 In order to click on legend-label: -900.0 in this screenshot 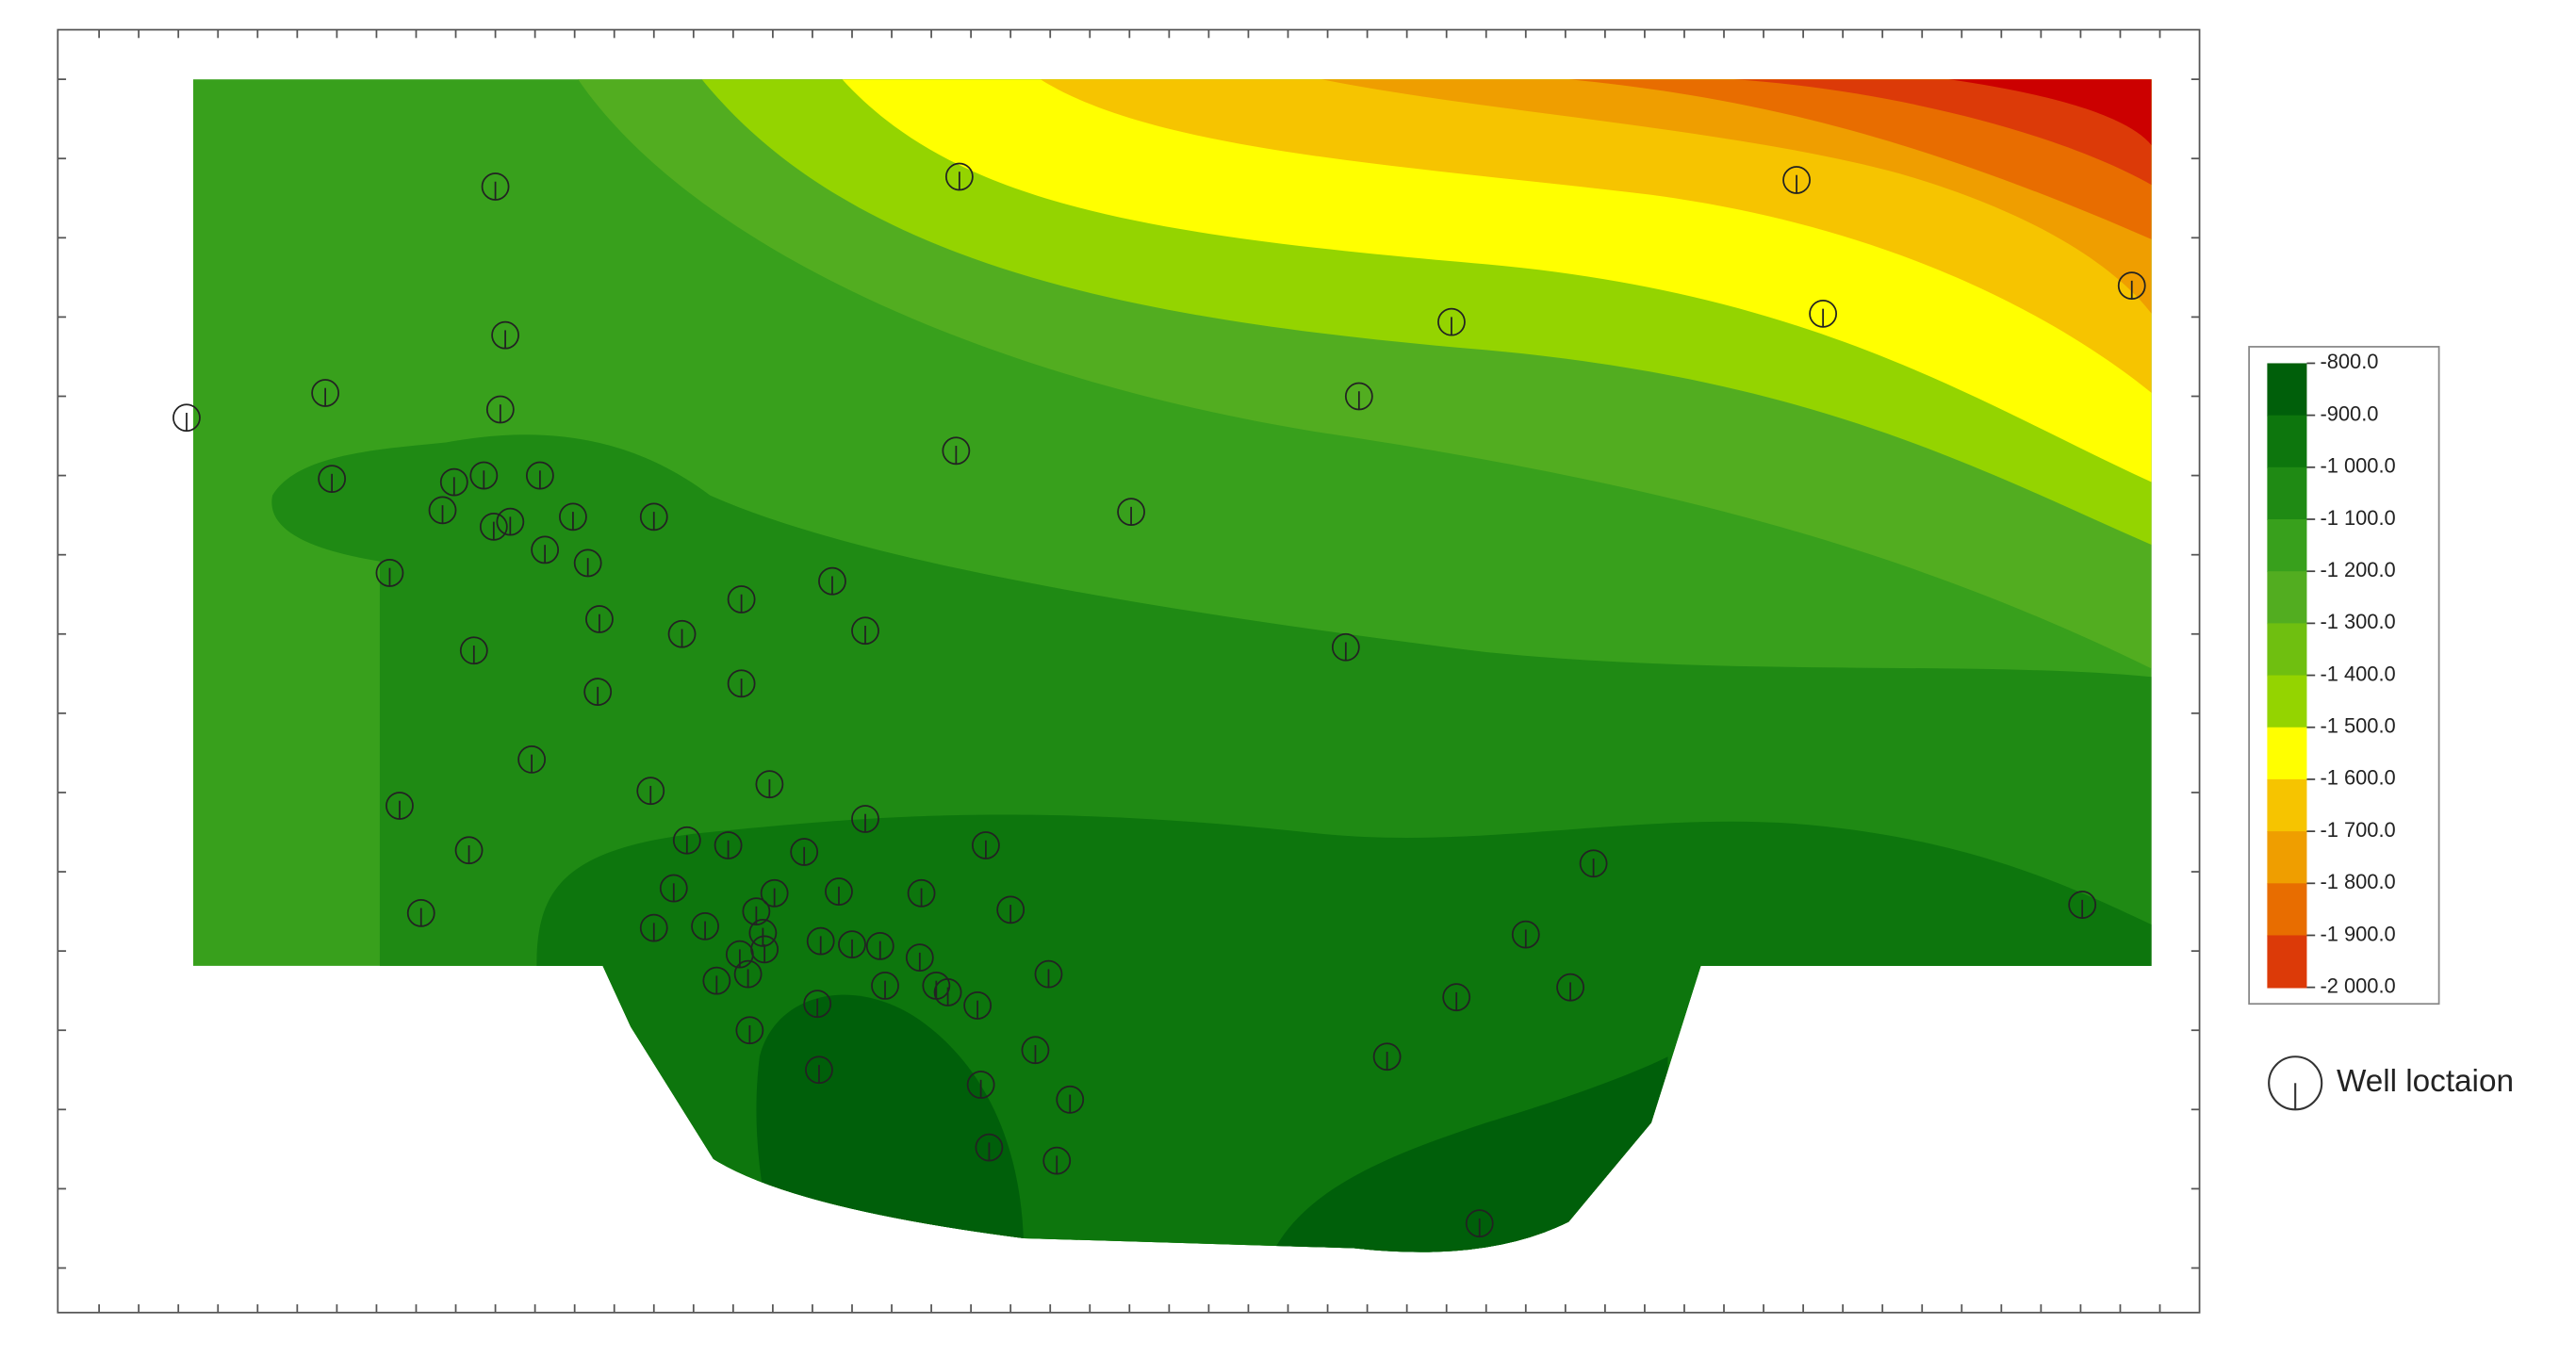, I will do `click(2349, 413)`.